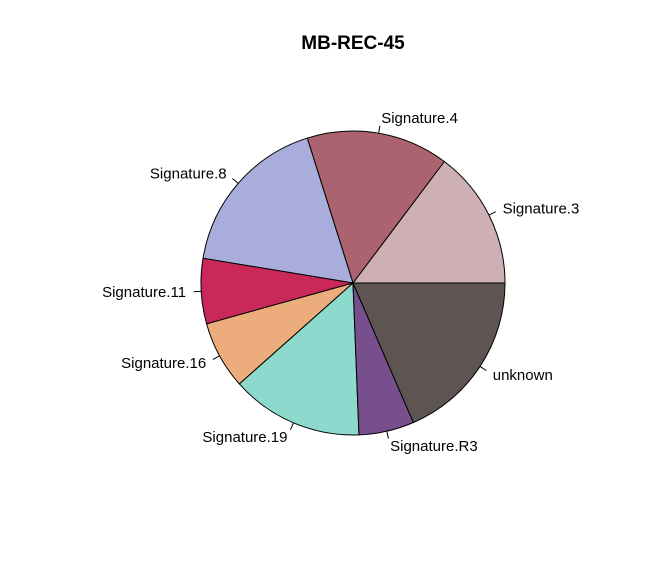 The image size is (668, 587). Describe the element at coordinates (163, 363) in the screenshot. I see `slice-label-signature-16: Signature.16` at that location.